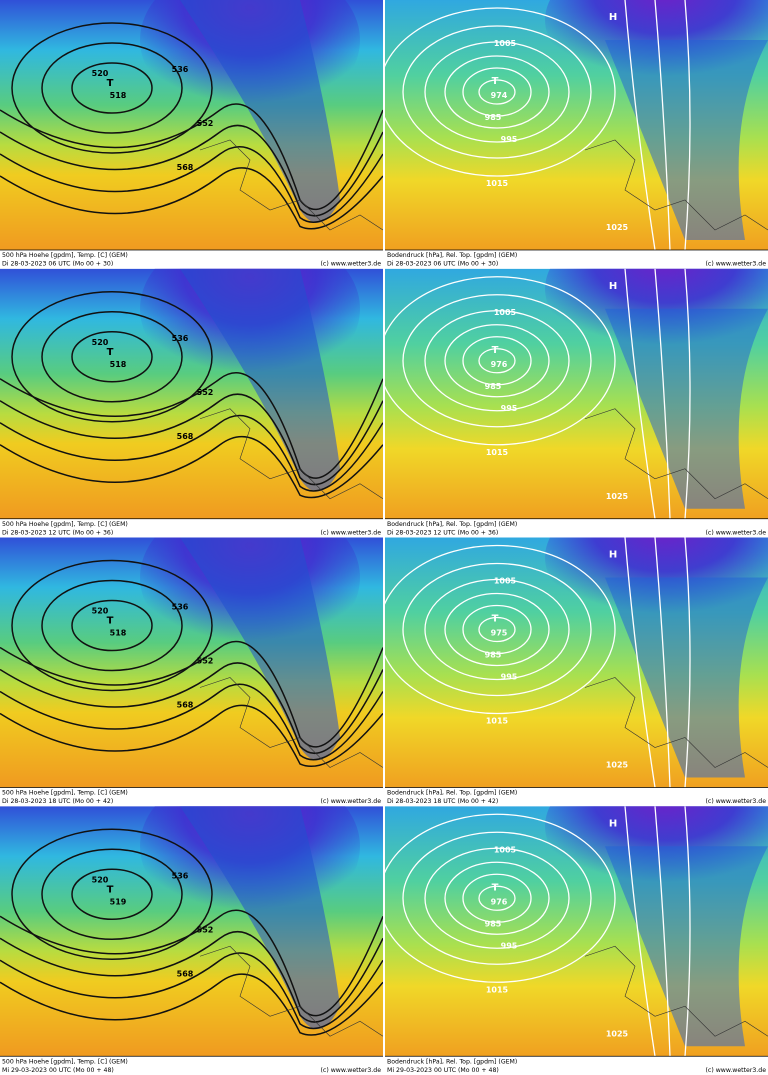 The height and width of the screenshot is (1075, 768). I want to click on contour-label: 568, so click(185, 973).